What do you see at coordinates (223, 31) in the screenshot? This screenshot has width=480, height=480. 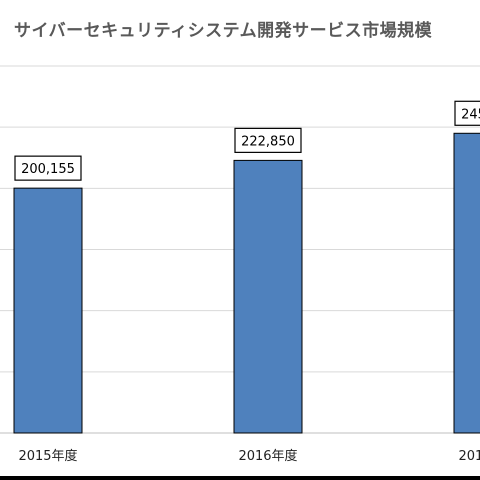 I see `chart-title: サイバーセキュリティシステム開発サービス市場規模` at bounding box center [223, 31].